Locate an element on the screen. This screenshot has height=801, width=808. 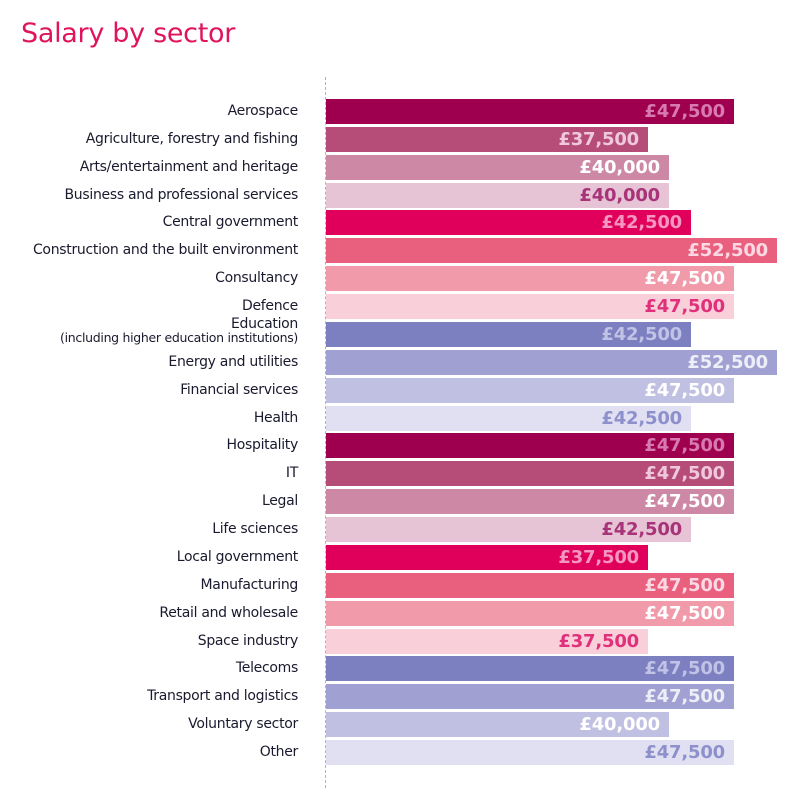
category-label-text: Manufacturing is located at coordinates (249, 584).